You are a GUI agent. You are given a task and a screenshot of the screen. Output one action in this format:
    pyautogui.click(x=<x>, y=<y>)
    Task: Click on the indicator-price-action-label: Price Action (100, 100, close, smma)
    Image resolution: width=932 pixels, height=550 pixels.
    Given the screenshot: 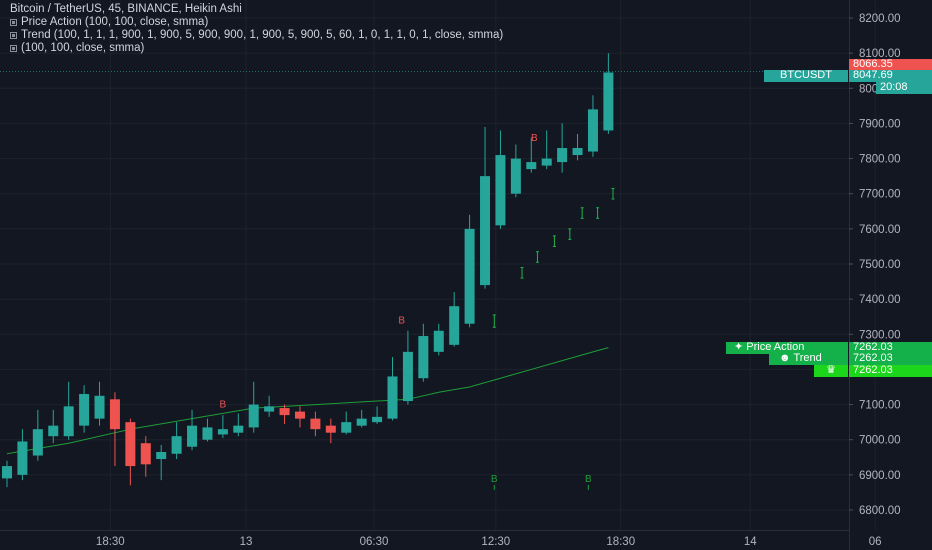 What is the action you would take?
    pyautogui.click(x=115, y=22)
    